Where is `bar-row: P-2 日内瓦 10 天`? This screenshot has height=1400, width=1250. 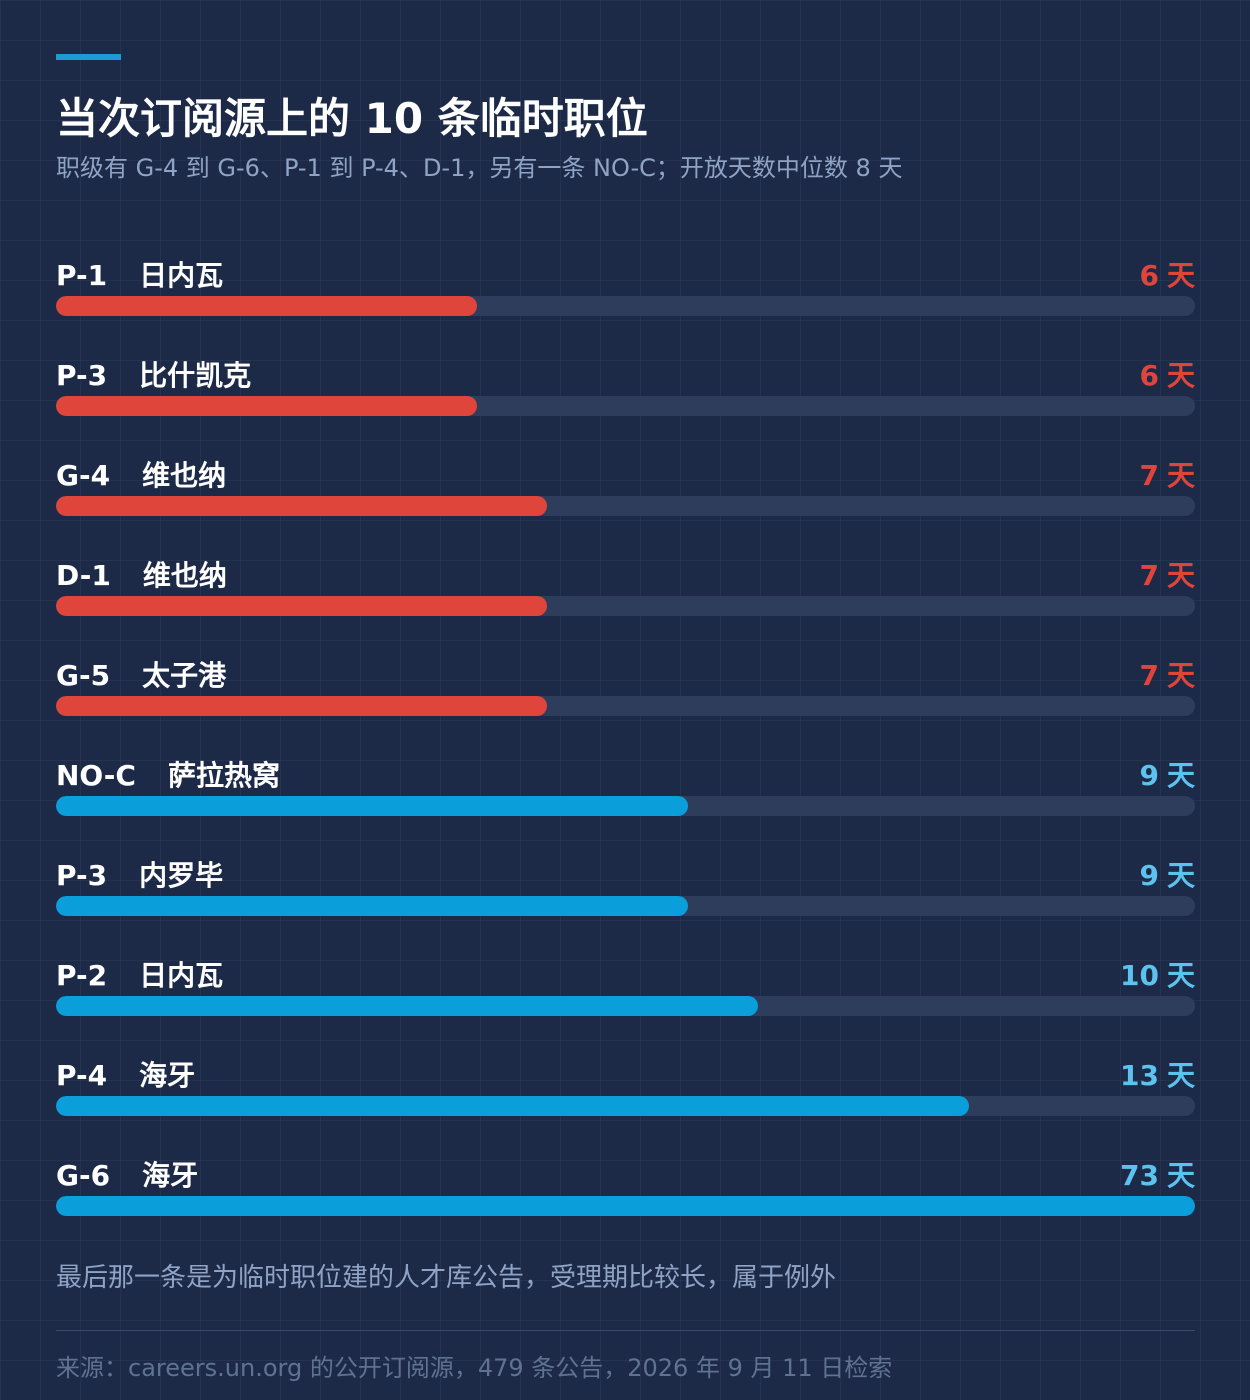
bar-row: P-2 日内瓦 10 天 is located at coordinates (625, 1002).